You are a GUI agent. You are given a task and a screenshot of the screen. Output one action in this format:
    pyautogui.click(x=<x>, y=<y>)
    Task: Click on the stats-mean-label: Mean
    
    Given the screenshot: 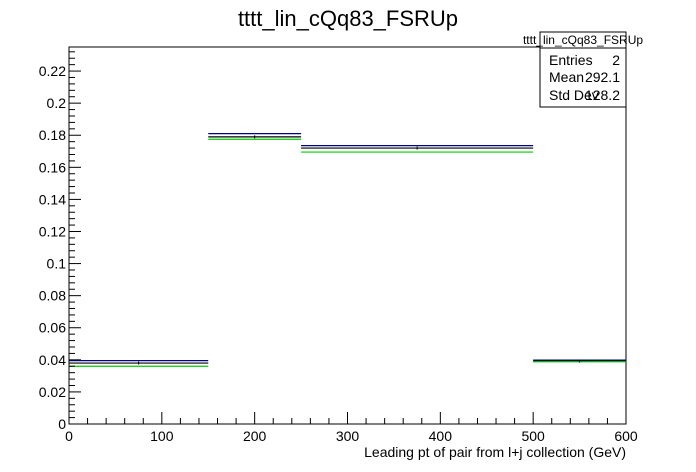 What is the action you would take?
    pyautogui.click(x=566, y=77)
    